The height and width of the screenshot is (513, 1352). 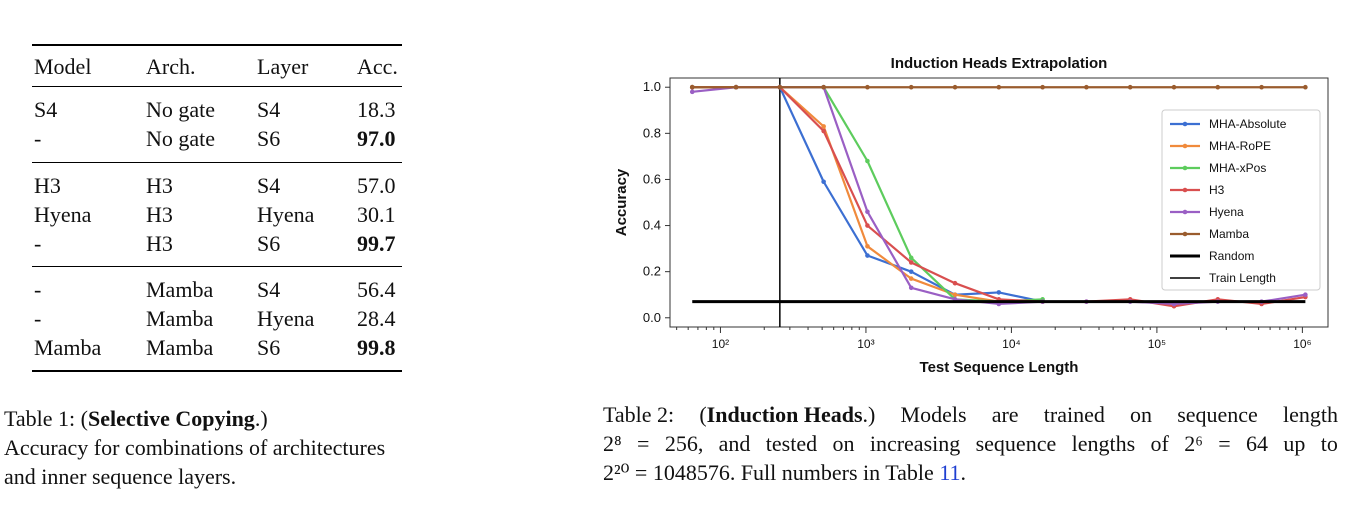 I want to click on y-tick-label: 1.0, so click(x=652, y=86).